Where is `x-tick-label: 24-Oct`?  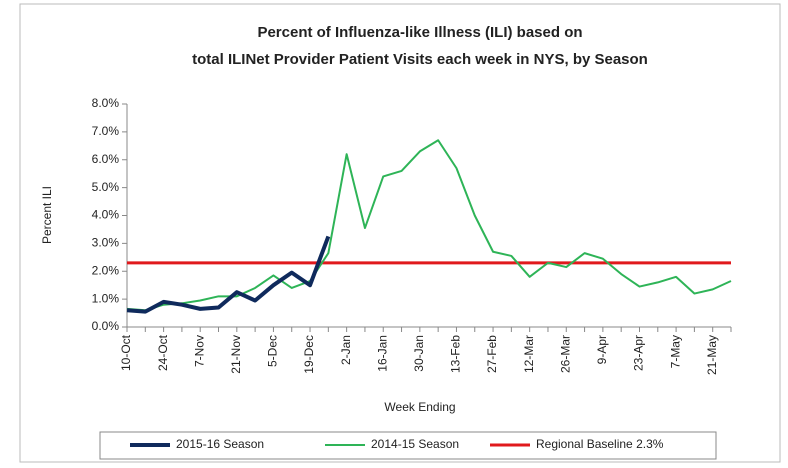
x-tick-label: 24-Oct is located at coordinates (163, 352).